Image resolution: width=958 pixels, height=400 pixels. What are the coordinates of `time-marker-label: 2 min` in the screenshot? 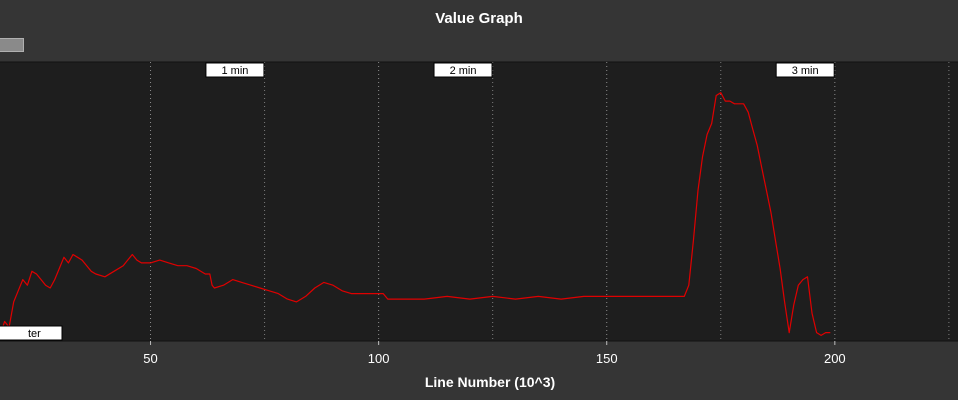 It's located at (463, 71).